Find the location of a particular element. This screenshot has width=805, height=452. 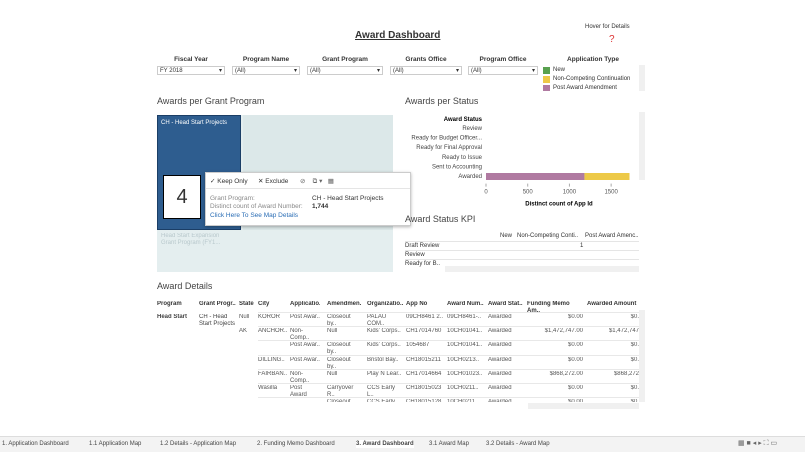

table-cell: 10CH0211.. is located at coordinates (466, 400).